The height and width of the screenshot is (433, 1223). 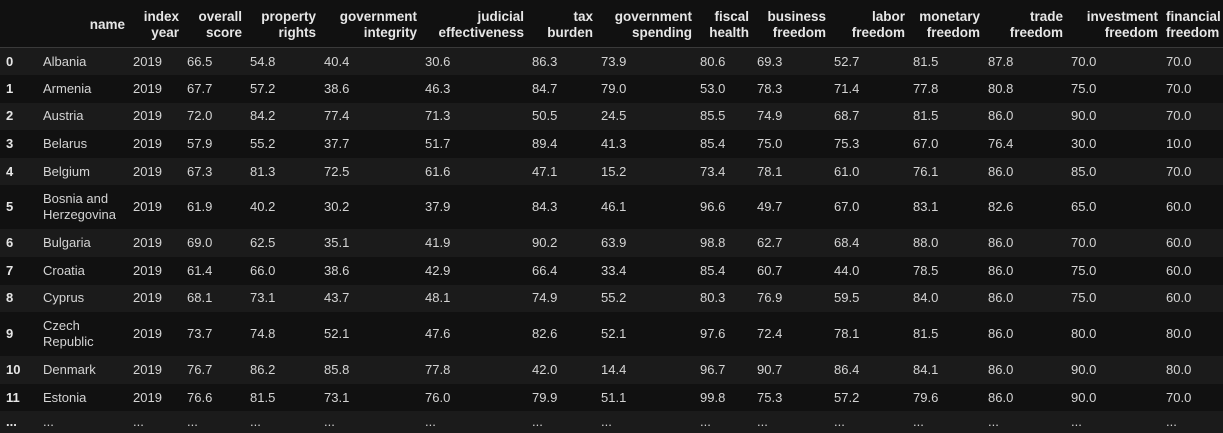 What do you see at coordinates (84, 334) in the screenshot?
I see `cell-name: Czech Republic` at bounding box center [84, 334].